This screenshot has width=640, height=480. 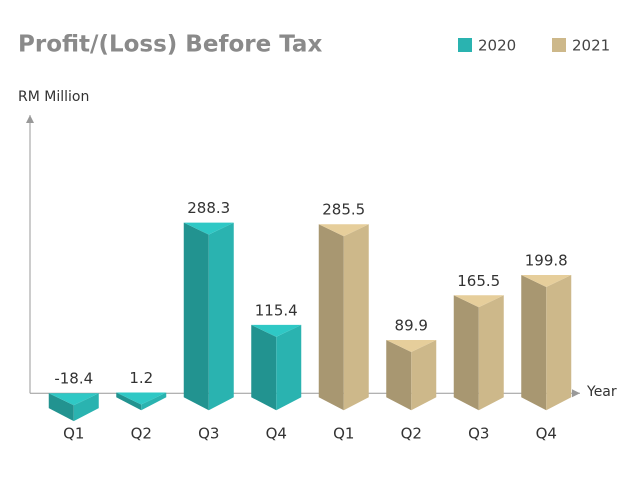 What do you see at coordinates (576, 393) in the screenshot?
I see `x-axis-arrow` at bounding box center [576, 393].